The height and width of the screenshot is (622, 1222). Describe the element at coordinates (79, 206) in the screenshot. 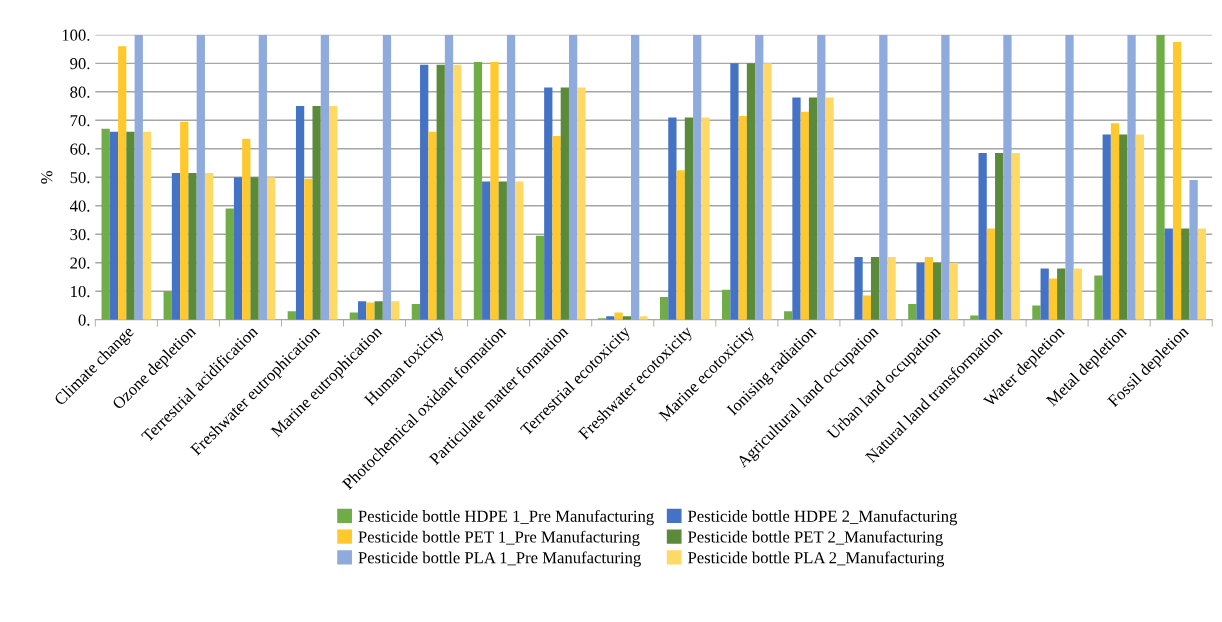

I see `y-tick-label: 40.` at that location.